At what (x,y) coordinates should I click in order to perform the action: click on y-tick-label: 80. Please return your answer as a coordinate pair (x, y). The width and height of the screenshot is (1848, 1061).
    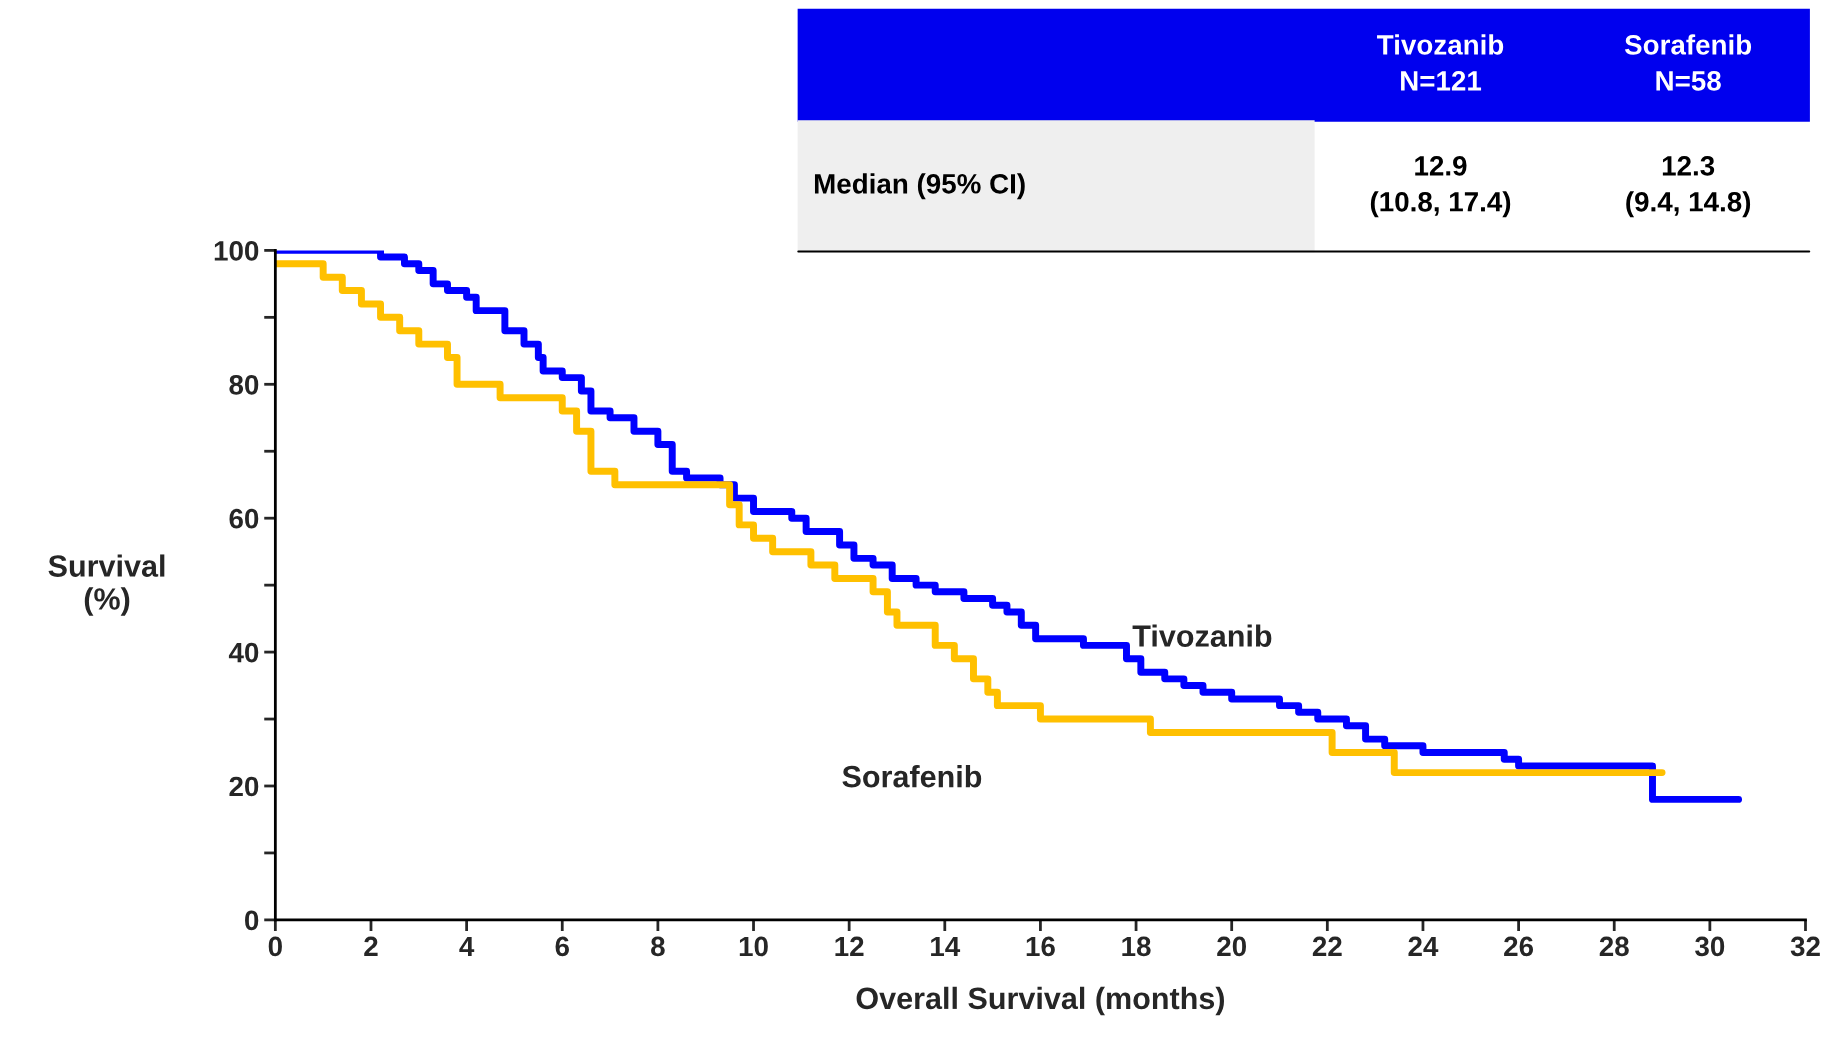
    Looking at the image, I should click on (244, 384).